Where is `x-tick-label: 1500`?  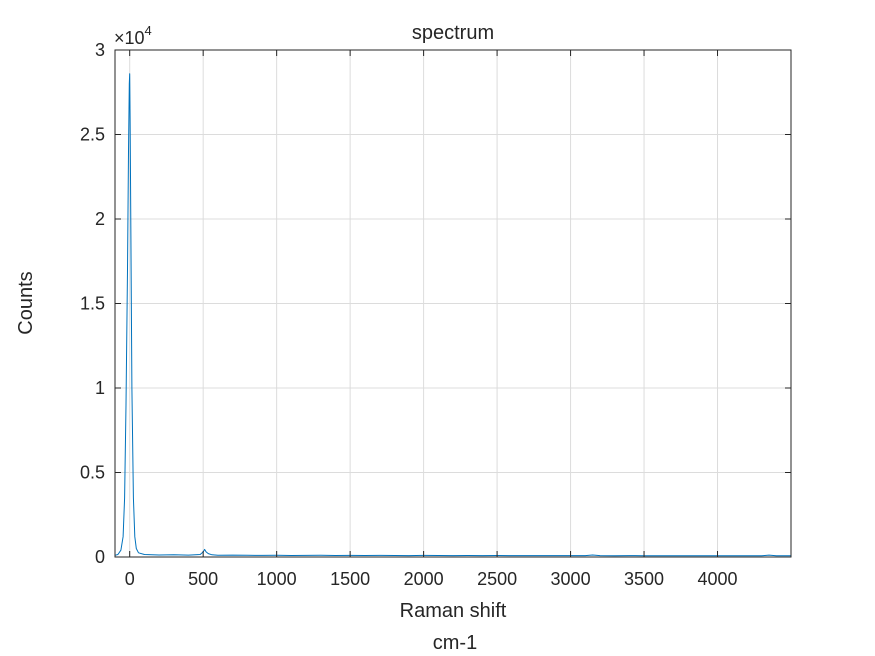 x-tick-label: 1500 is located at coordinates (350, 579).